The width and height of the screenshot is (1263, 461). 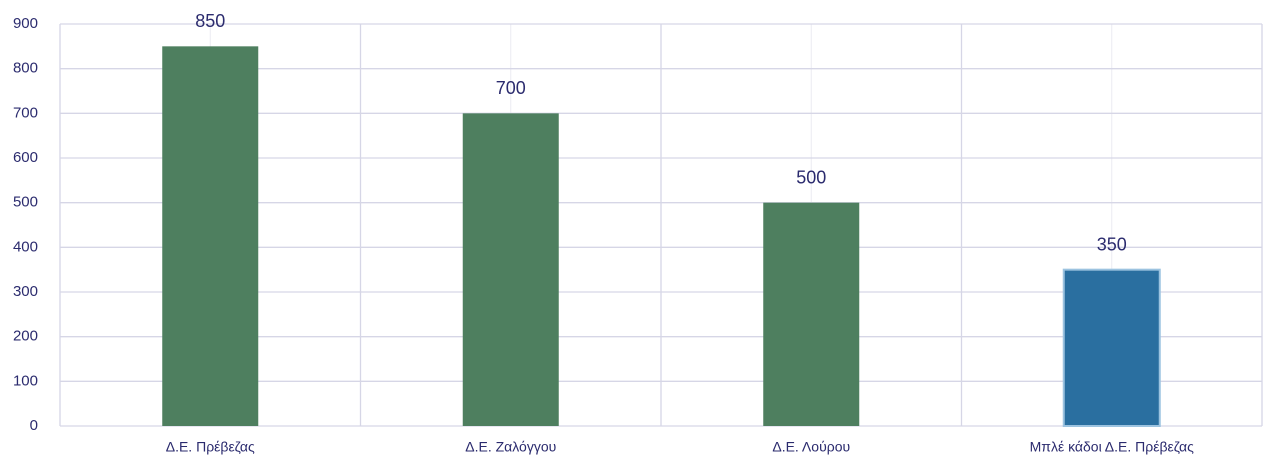 I want to click on y-tick-label: 500, so click(x=25, y=202).